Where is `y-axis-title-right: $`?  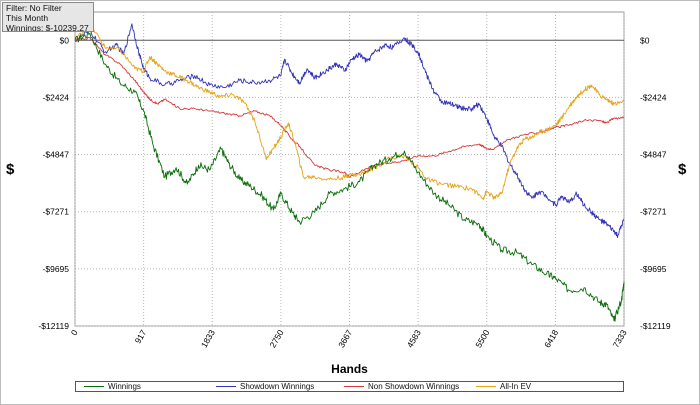
y-axis-title-right: $ is located at coordinates (682, 169).